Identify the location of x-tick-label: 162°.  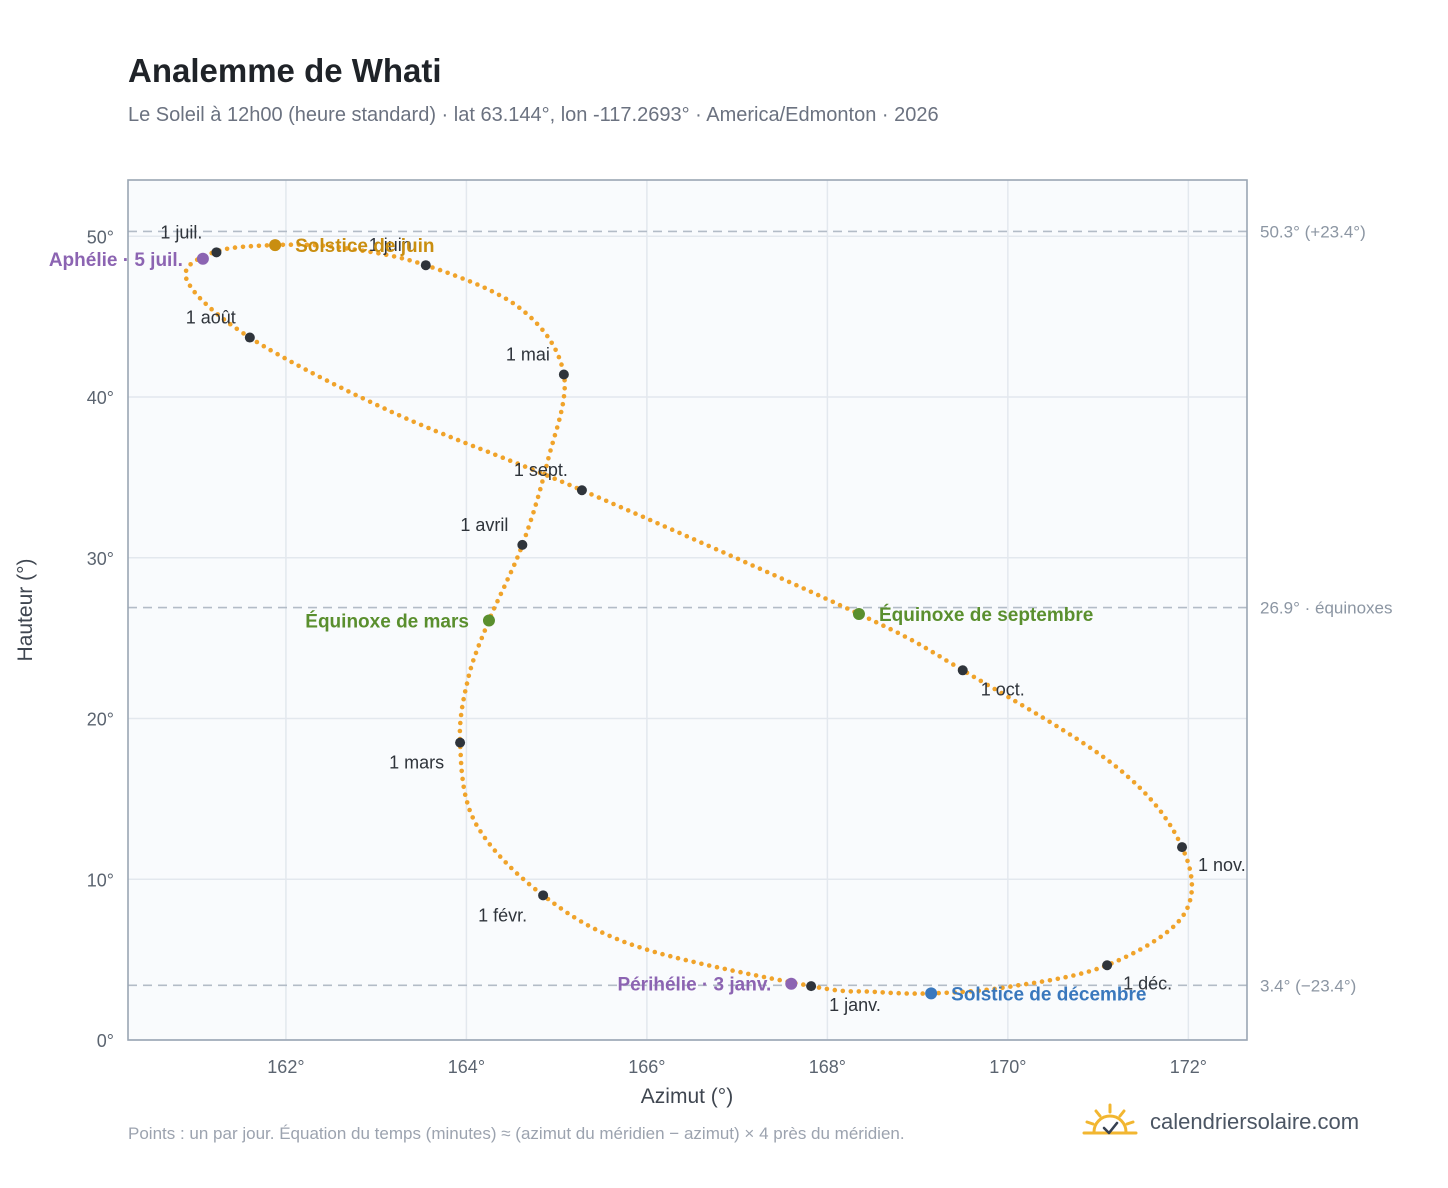
(285, 1067).